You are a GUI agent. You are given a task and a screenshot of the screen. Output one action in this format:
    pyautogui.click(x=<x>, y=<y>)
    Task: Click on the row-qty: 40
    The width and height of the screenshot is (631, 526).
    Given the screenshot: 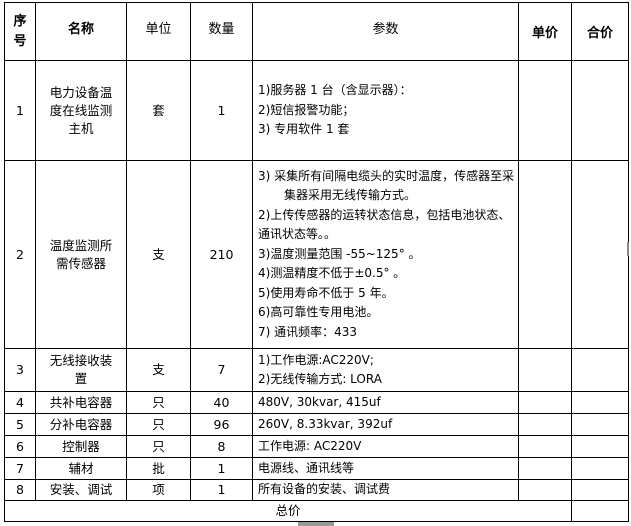 What is the action you would take?
    pyautogui.click(x=221, y=402)
    